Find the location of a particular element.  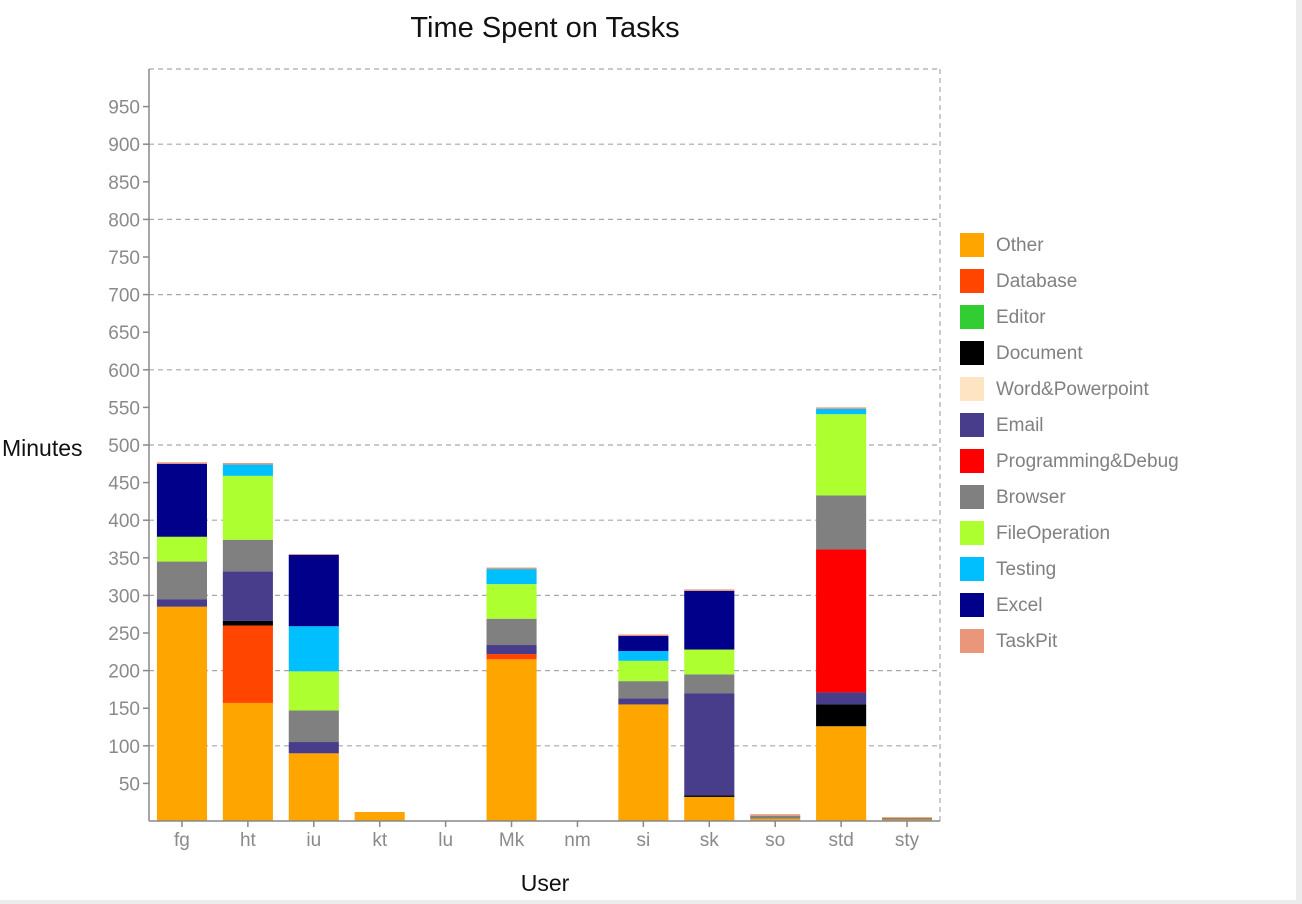

legend-label: Email is located at coordinates (1020, 425).